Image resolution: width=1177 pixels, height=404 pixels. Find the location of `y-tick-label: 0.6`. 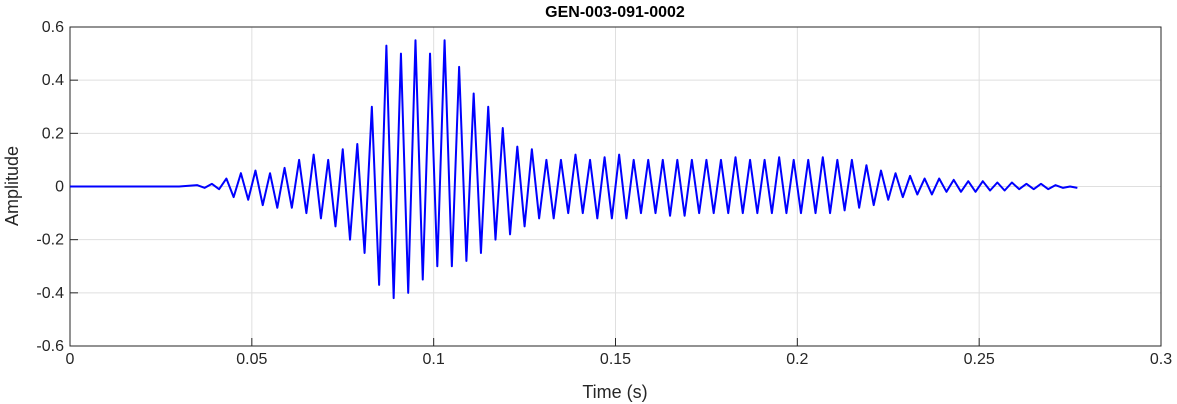

y-tick-label: 0.6 is located at coordinates (53, 27).